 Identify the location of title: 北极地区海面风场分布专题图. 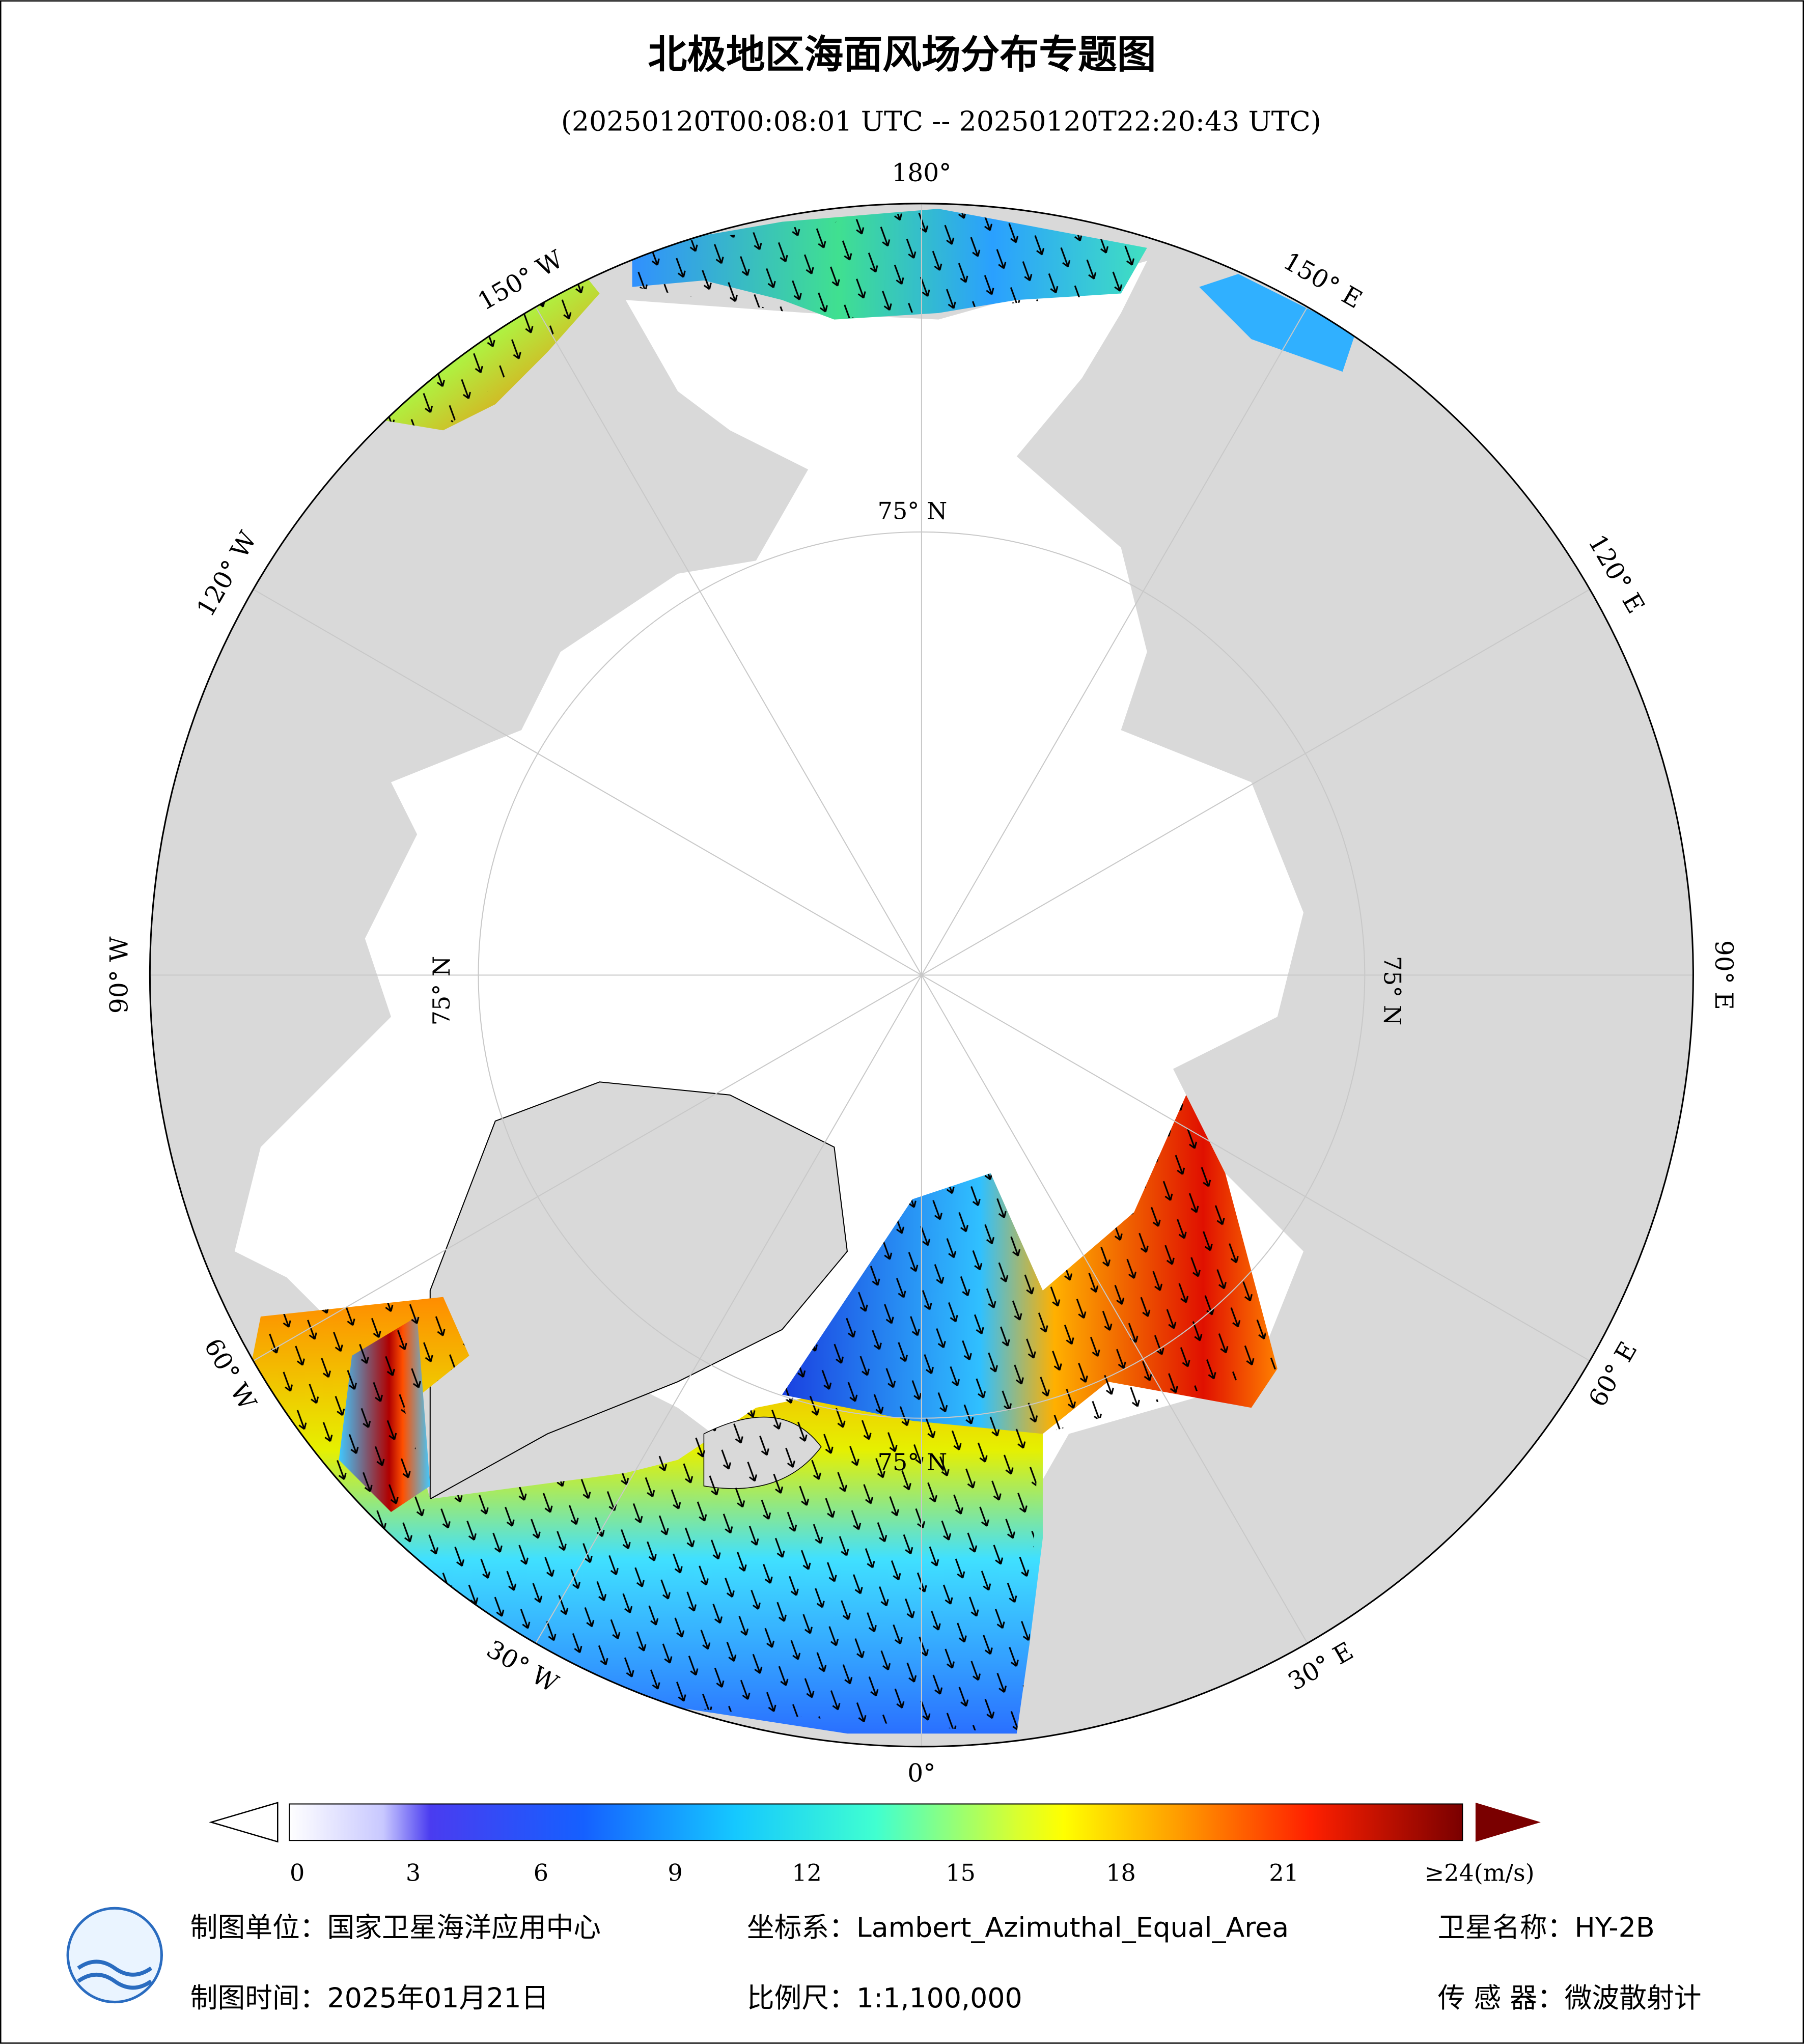
(902, 55).